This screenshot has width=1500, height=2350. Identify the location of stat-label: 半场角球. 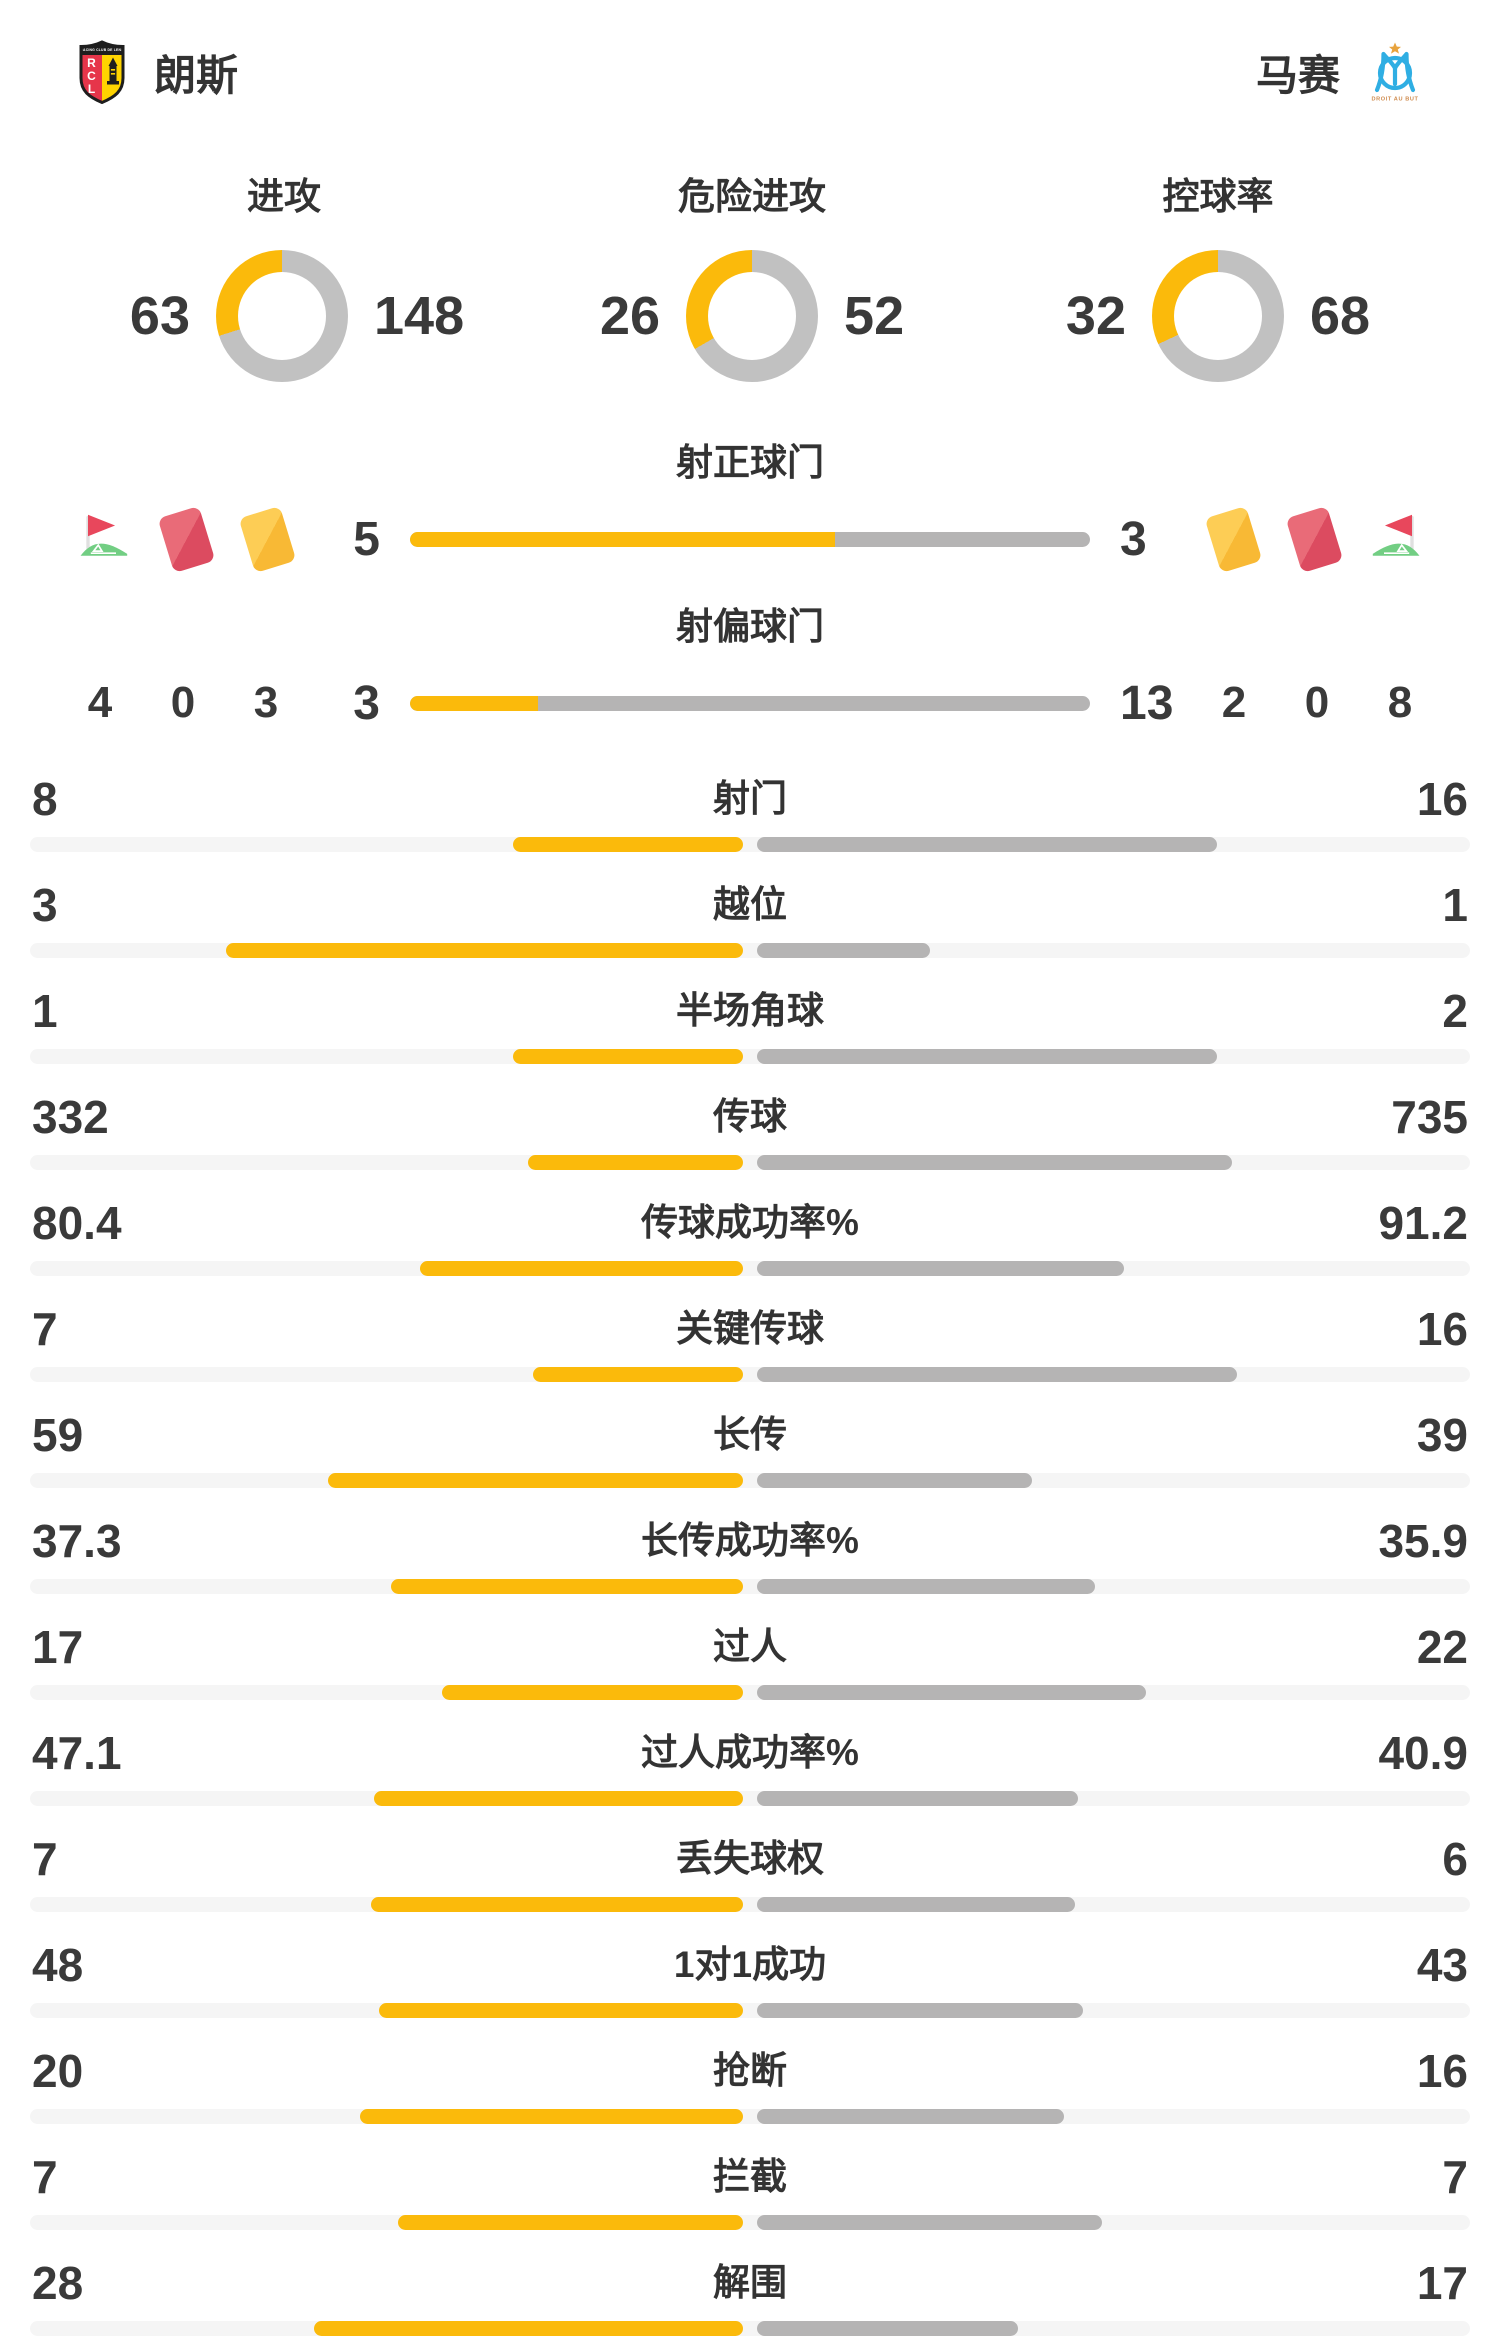
(750, 1010).